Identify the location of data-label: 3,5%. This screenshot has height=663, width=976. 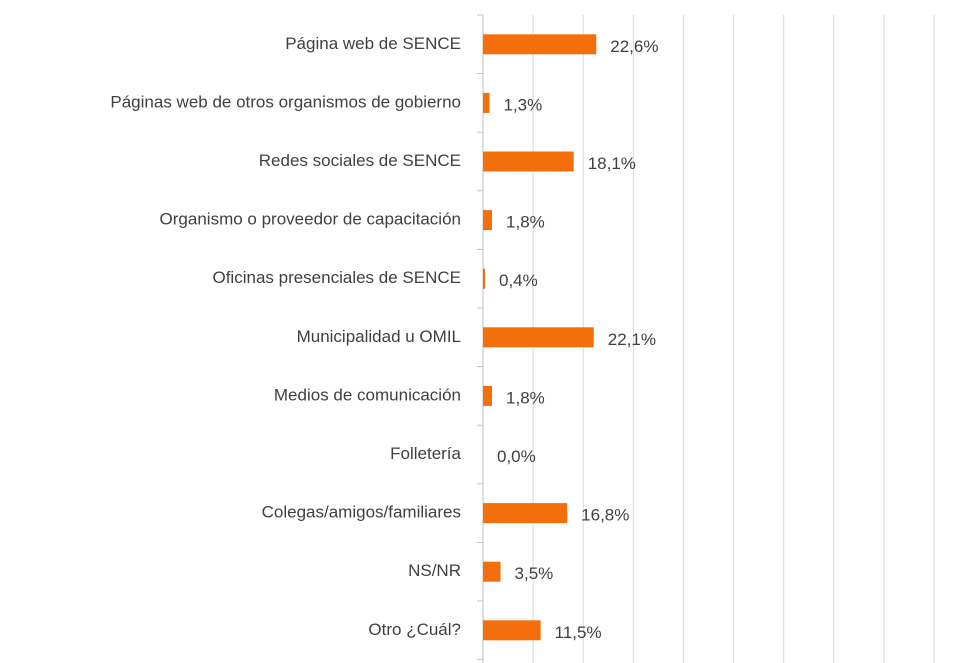
(534, 573).